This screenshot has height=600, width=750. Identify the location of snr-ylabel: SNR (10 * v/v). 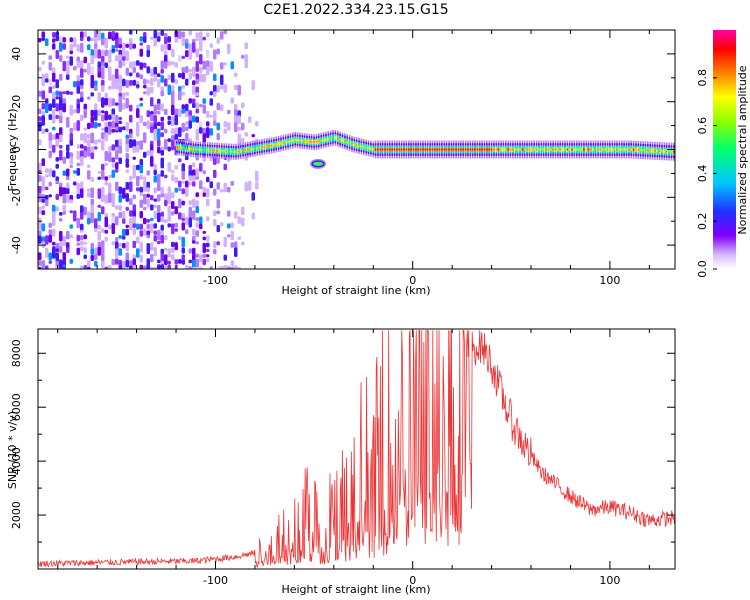
(12, 450).